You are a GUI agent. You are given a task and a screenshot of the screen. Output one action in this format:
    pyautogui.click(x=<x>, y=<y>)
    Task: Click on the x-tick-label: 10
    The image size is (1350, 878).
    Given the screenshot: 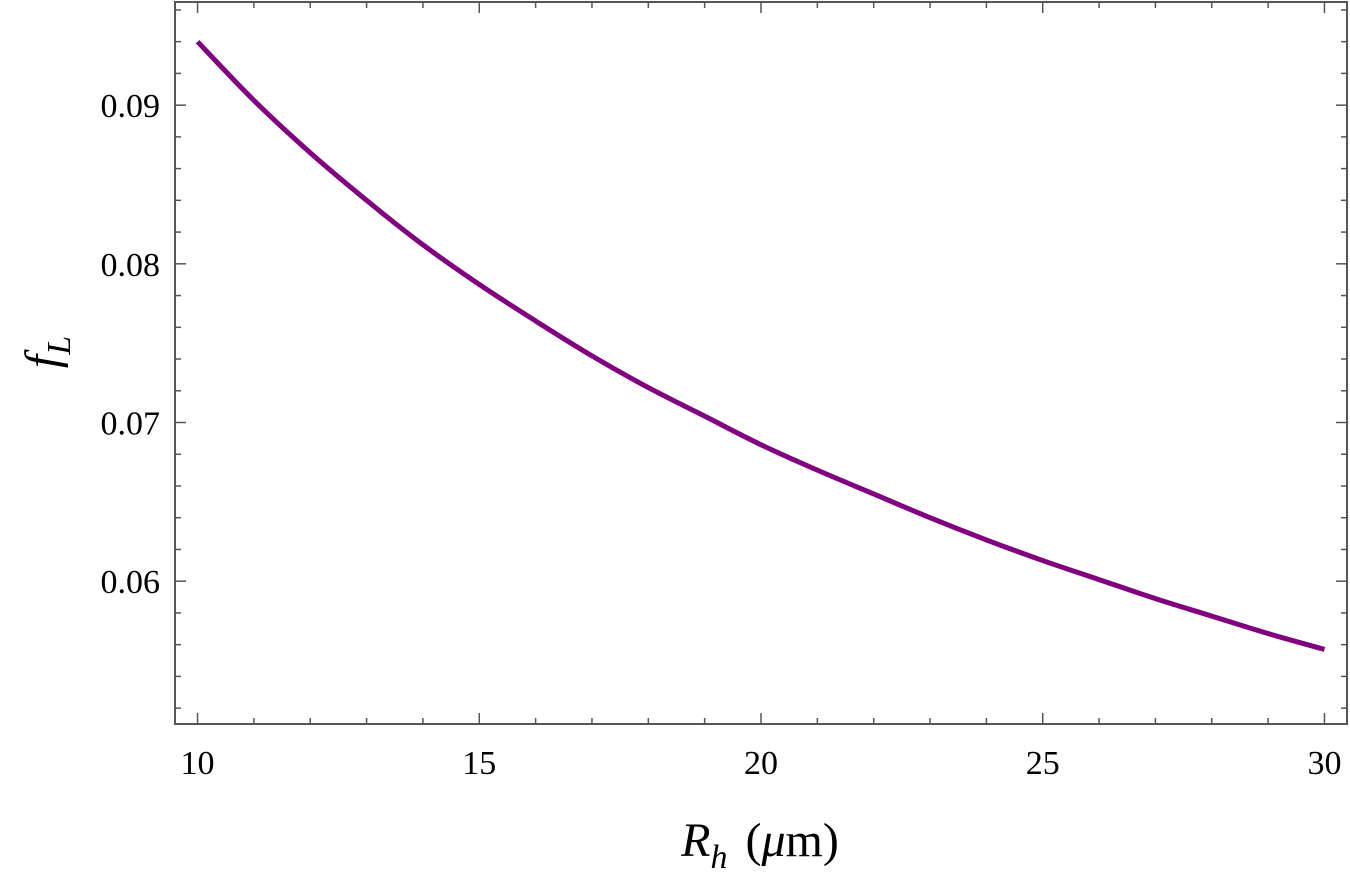 What is the action you would take?
    pyautogui.click(x=198, y=763)
    